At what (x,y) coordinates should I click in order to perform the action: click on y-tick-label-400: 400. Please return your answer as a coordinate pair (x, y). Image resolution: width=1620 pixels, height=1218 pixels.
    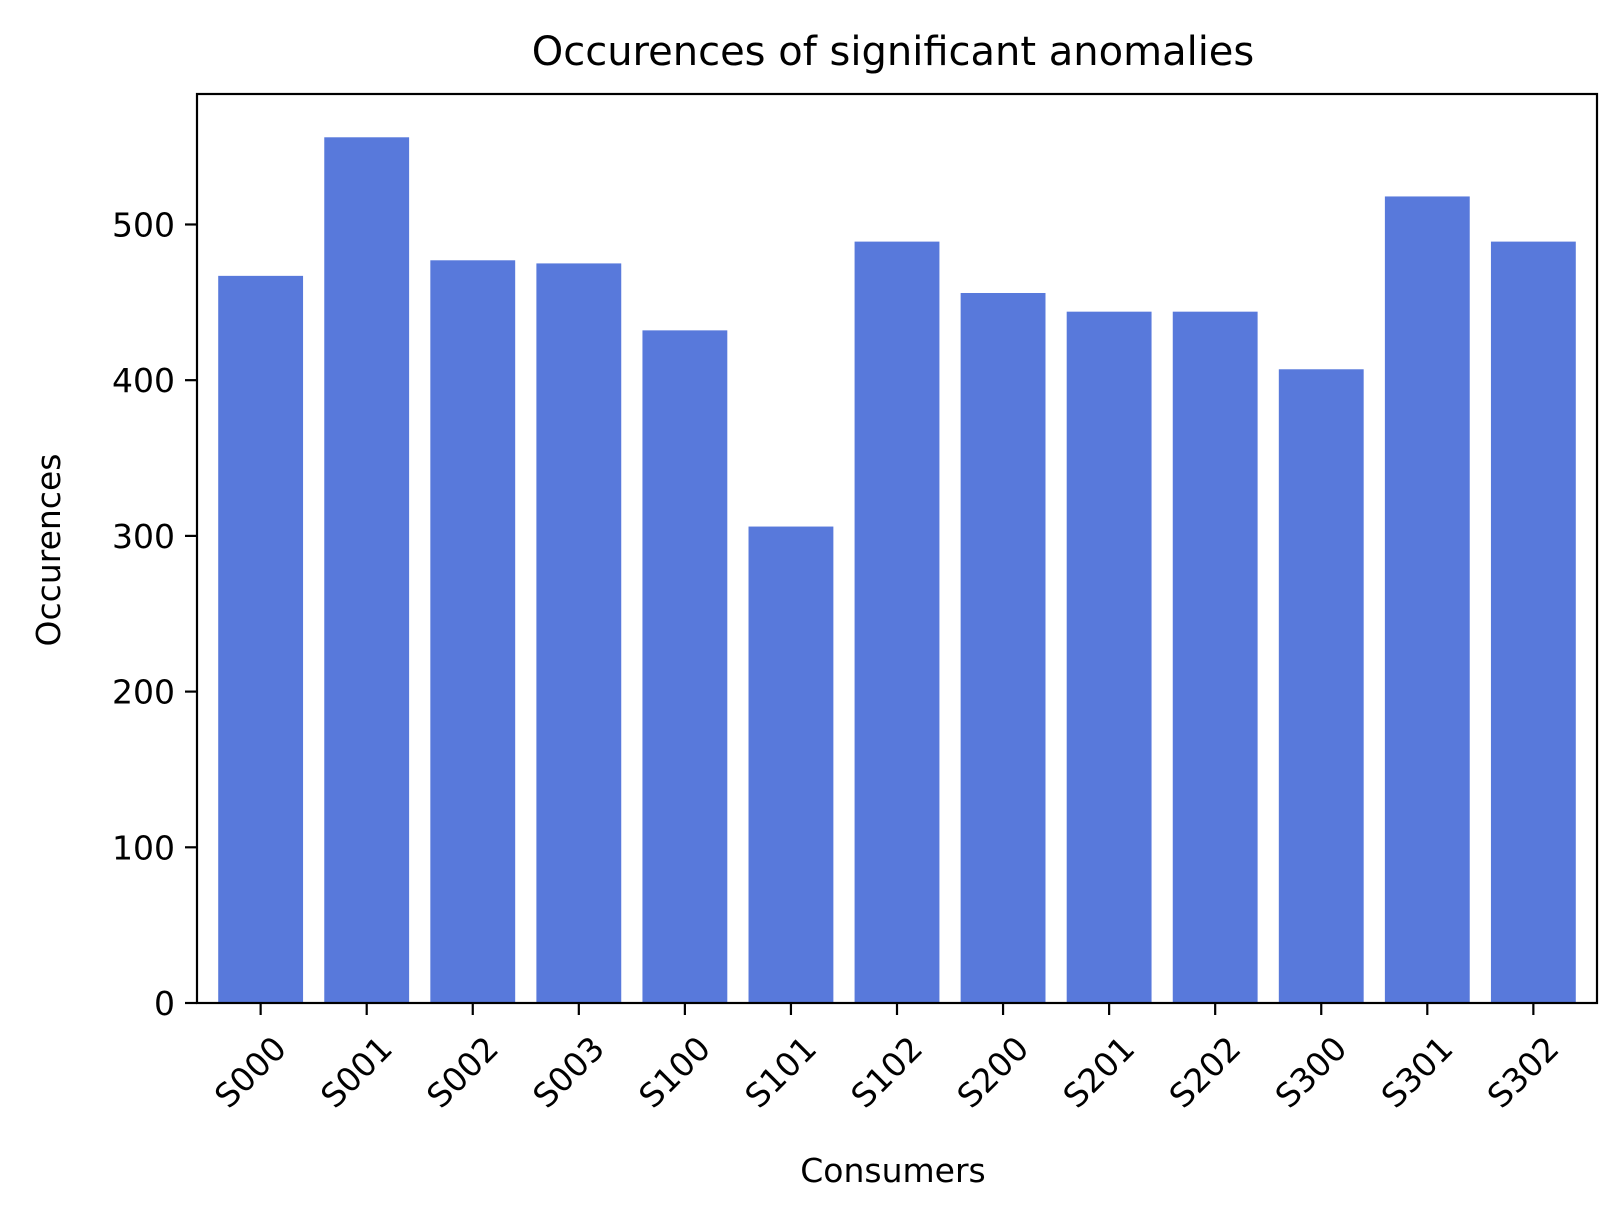
    Looking at the image, I should click on (143, 380).